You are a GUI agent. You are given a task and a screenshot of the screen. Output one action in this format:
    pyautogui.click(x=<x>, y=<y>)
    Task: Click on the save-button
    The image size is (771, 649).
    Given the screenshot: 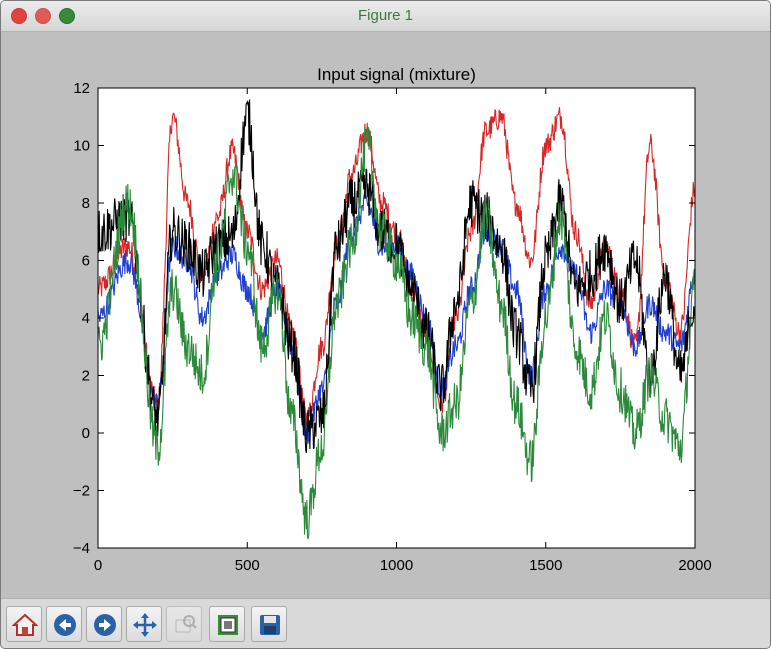 What is the action you would take?
    pyautogui.click(x=269, y=624)
    